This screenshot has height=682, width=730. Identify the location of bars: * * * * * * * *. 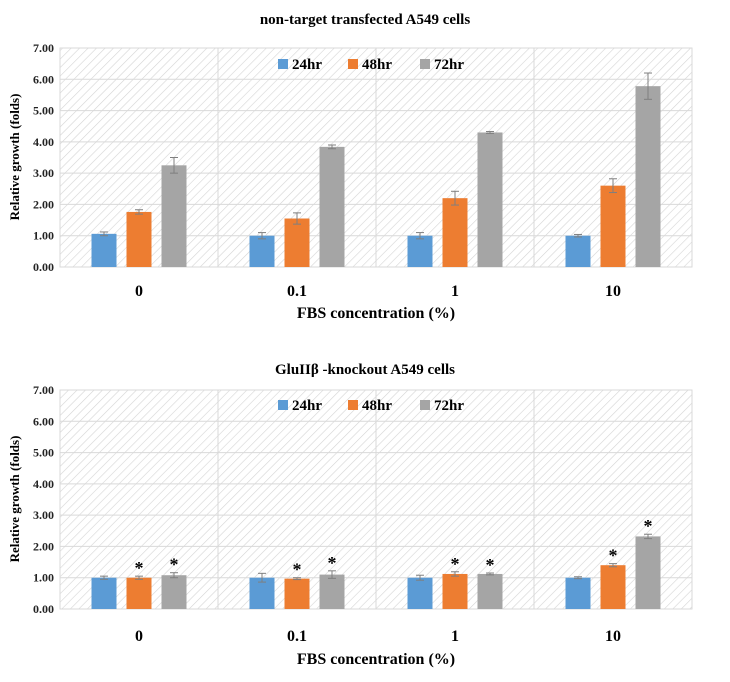
(376, 562).